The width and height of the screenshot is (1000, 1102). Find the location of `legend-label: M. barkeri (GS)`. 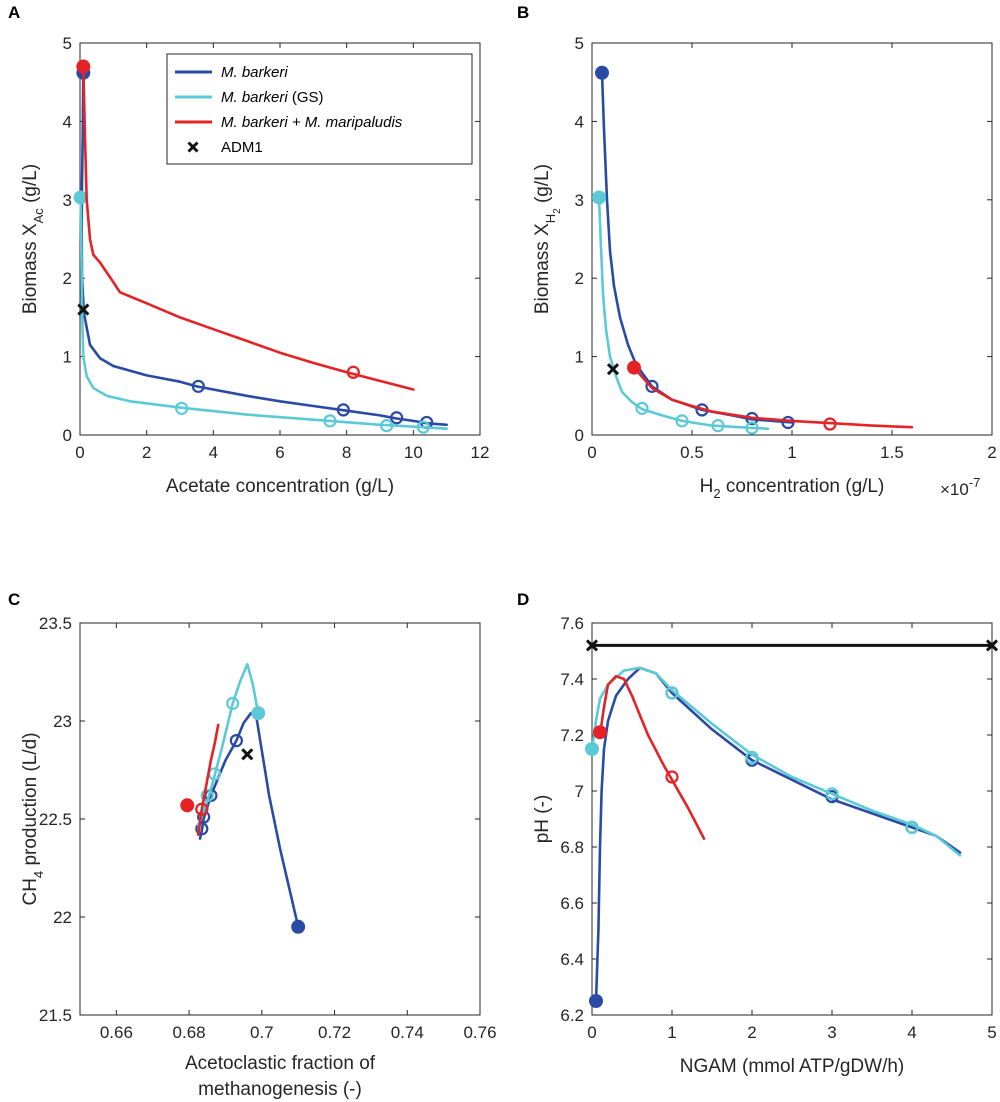

legend-label: M. barkeri (GS) is located at coordinates (272, 97).